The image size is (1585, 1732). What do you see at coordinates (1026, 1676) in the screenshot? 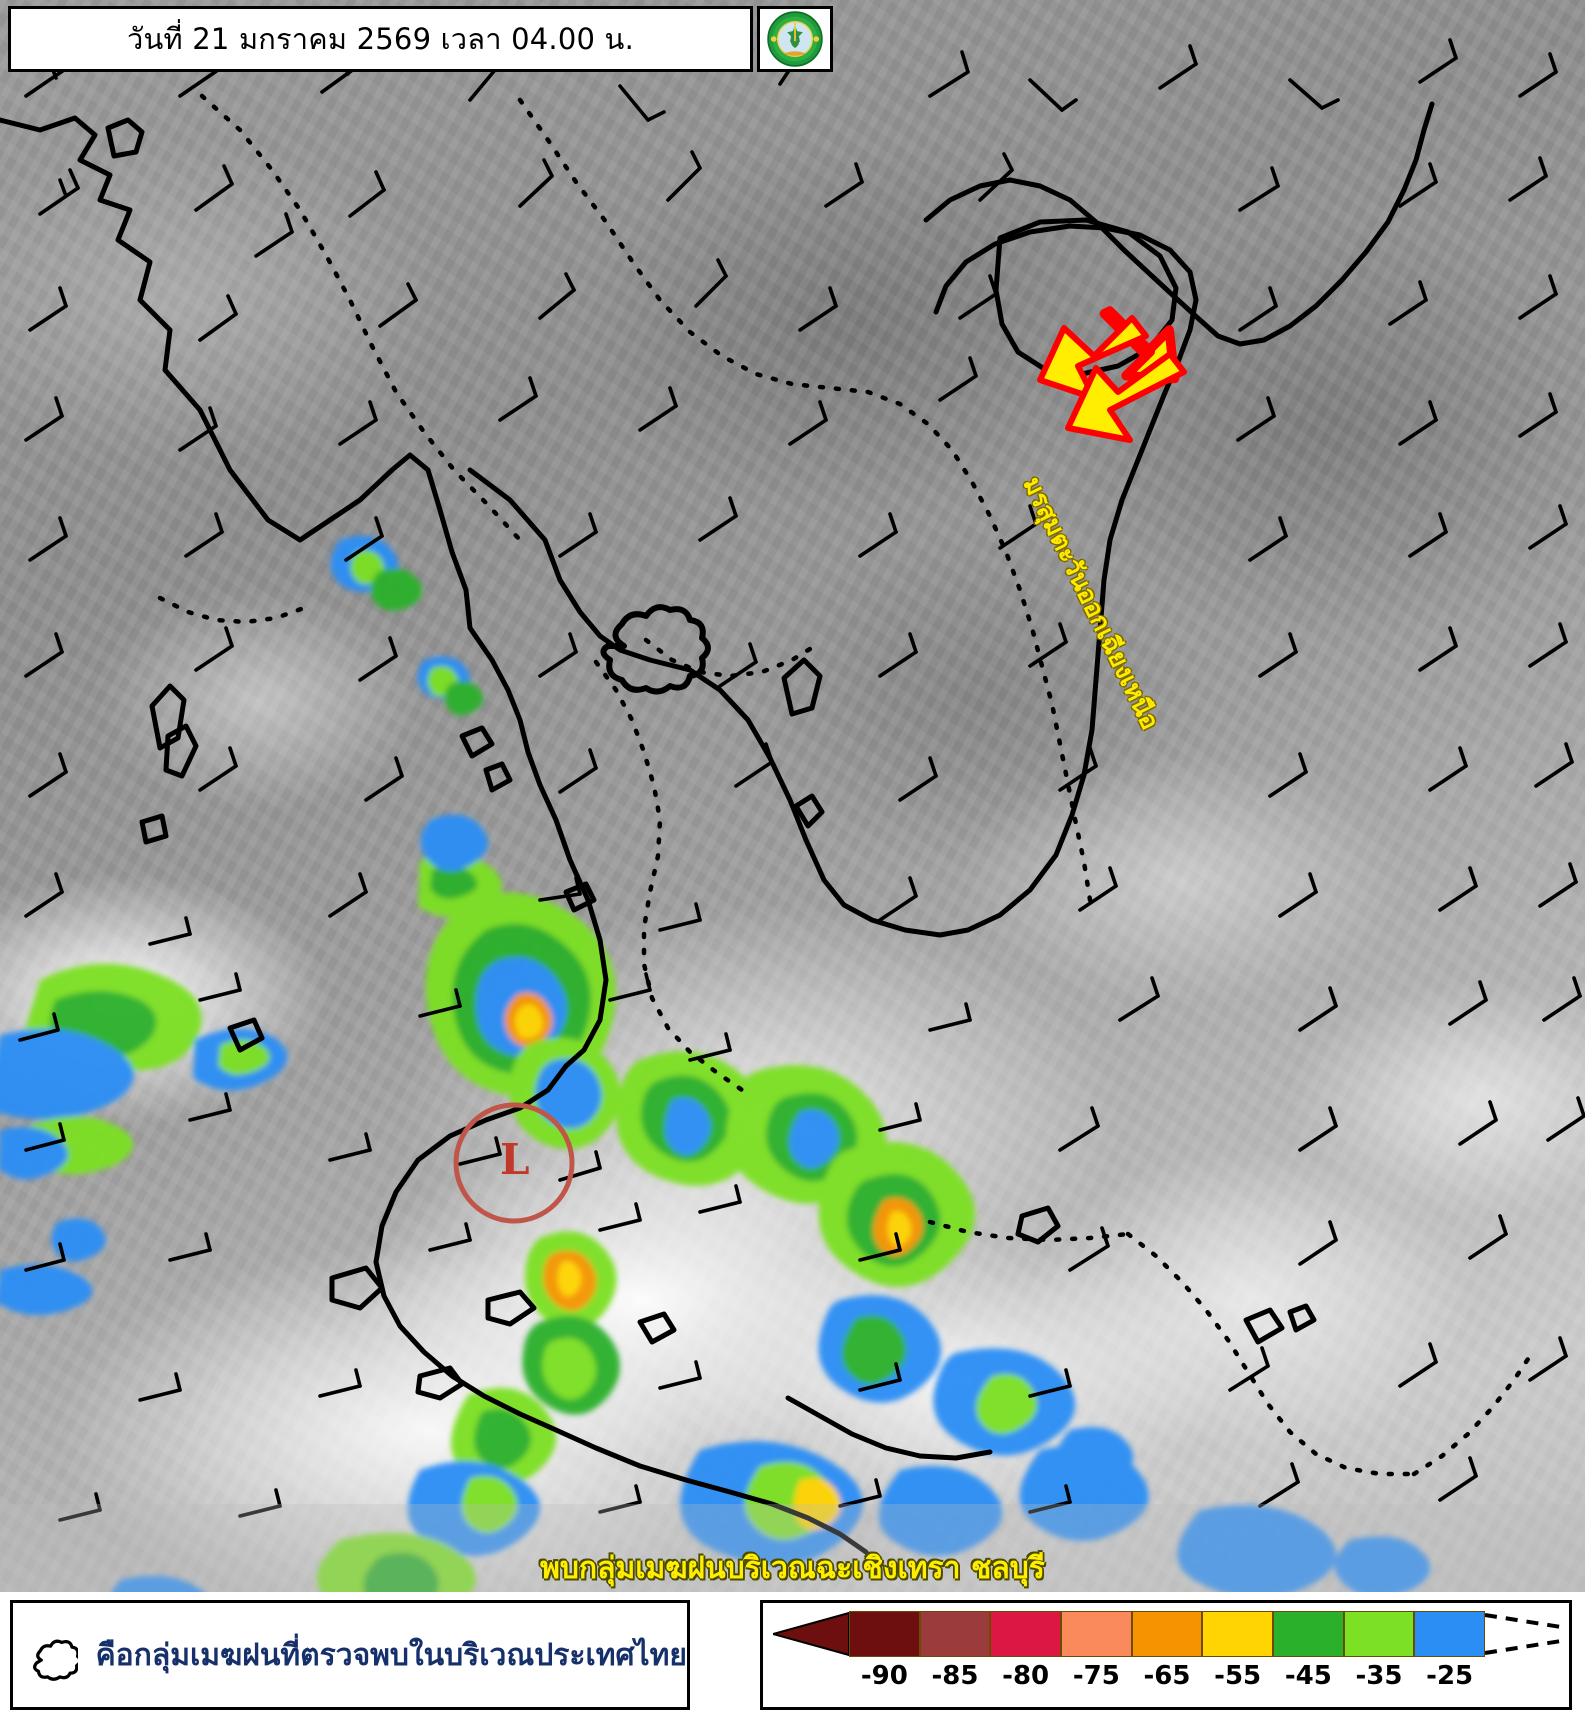
I see `colorbar-tick-label: -80` at bounding box center [1026, 1676].